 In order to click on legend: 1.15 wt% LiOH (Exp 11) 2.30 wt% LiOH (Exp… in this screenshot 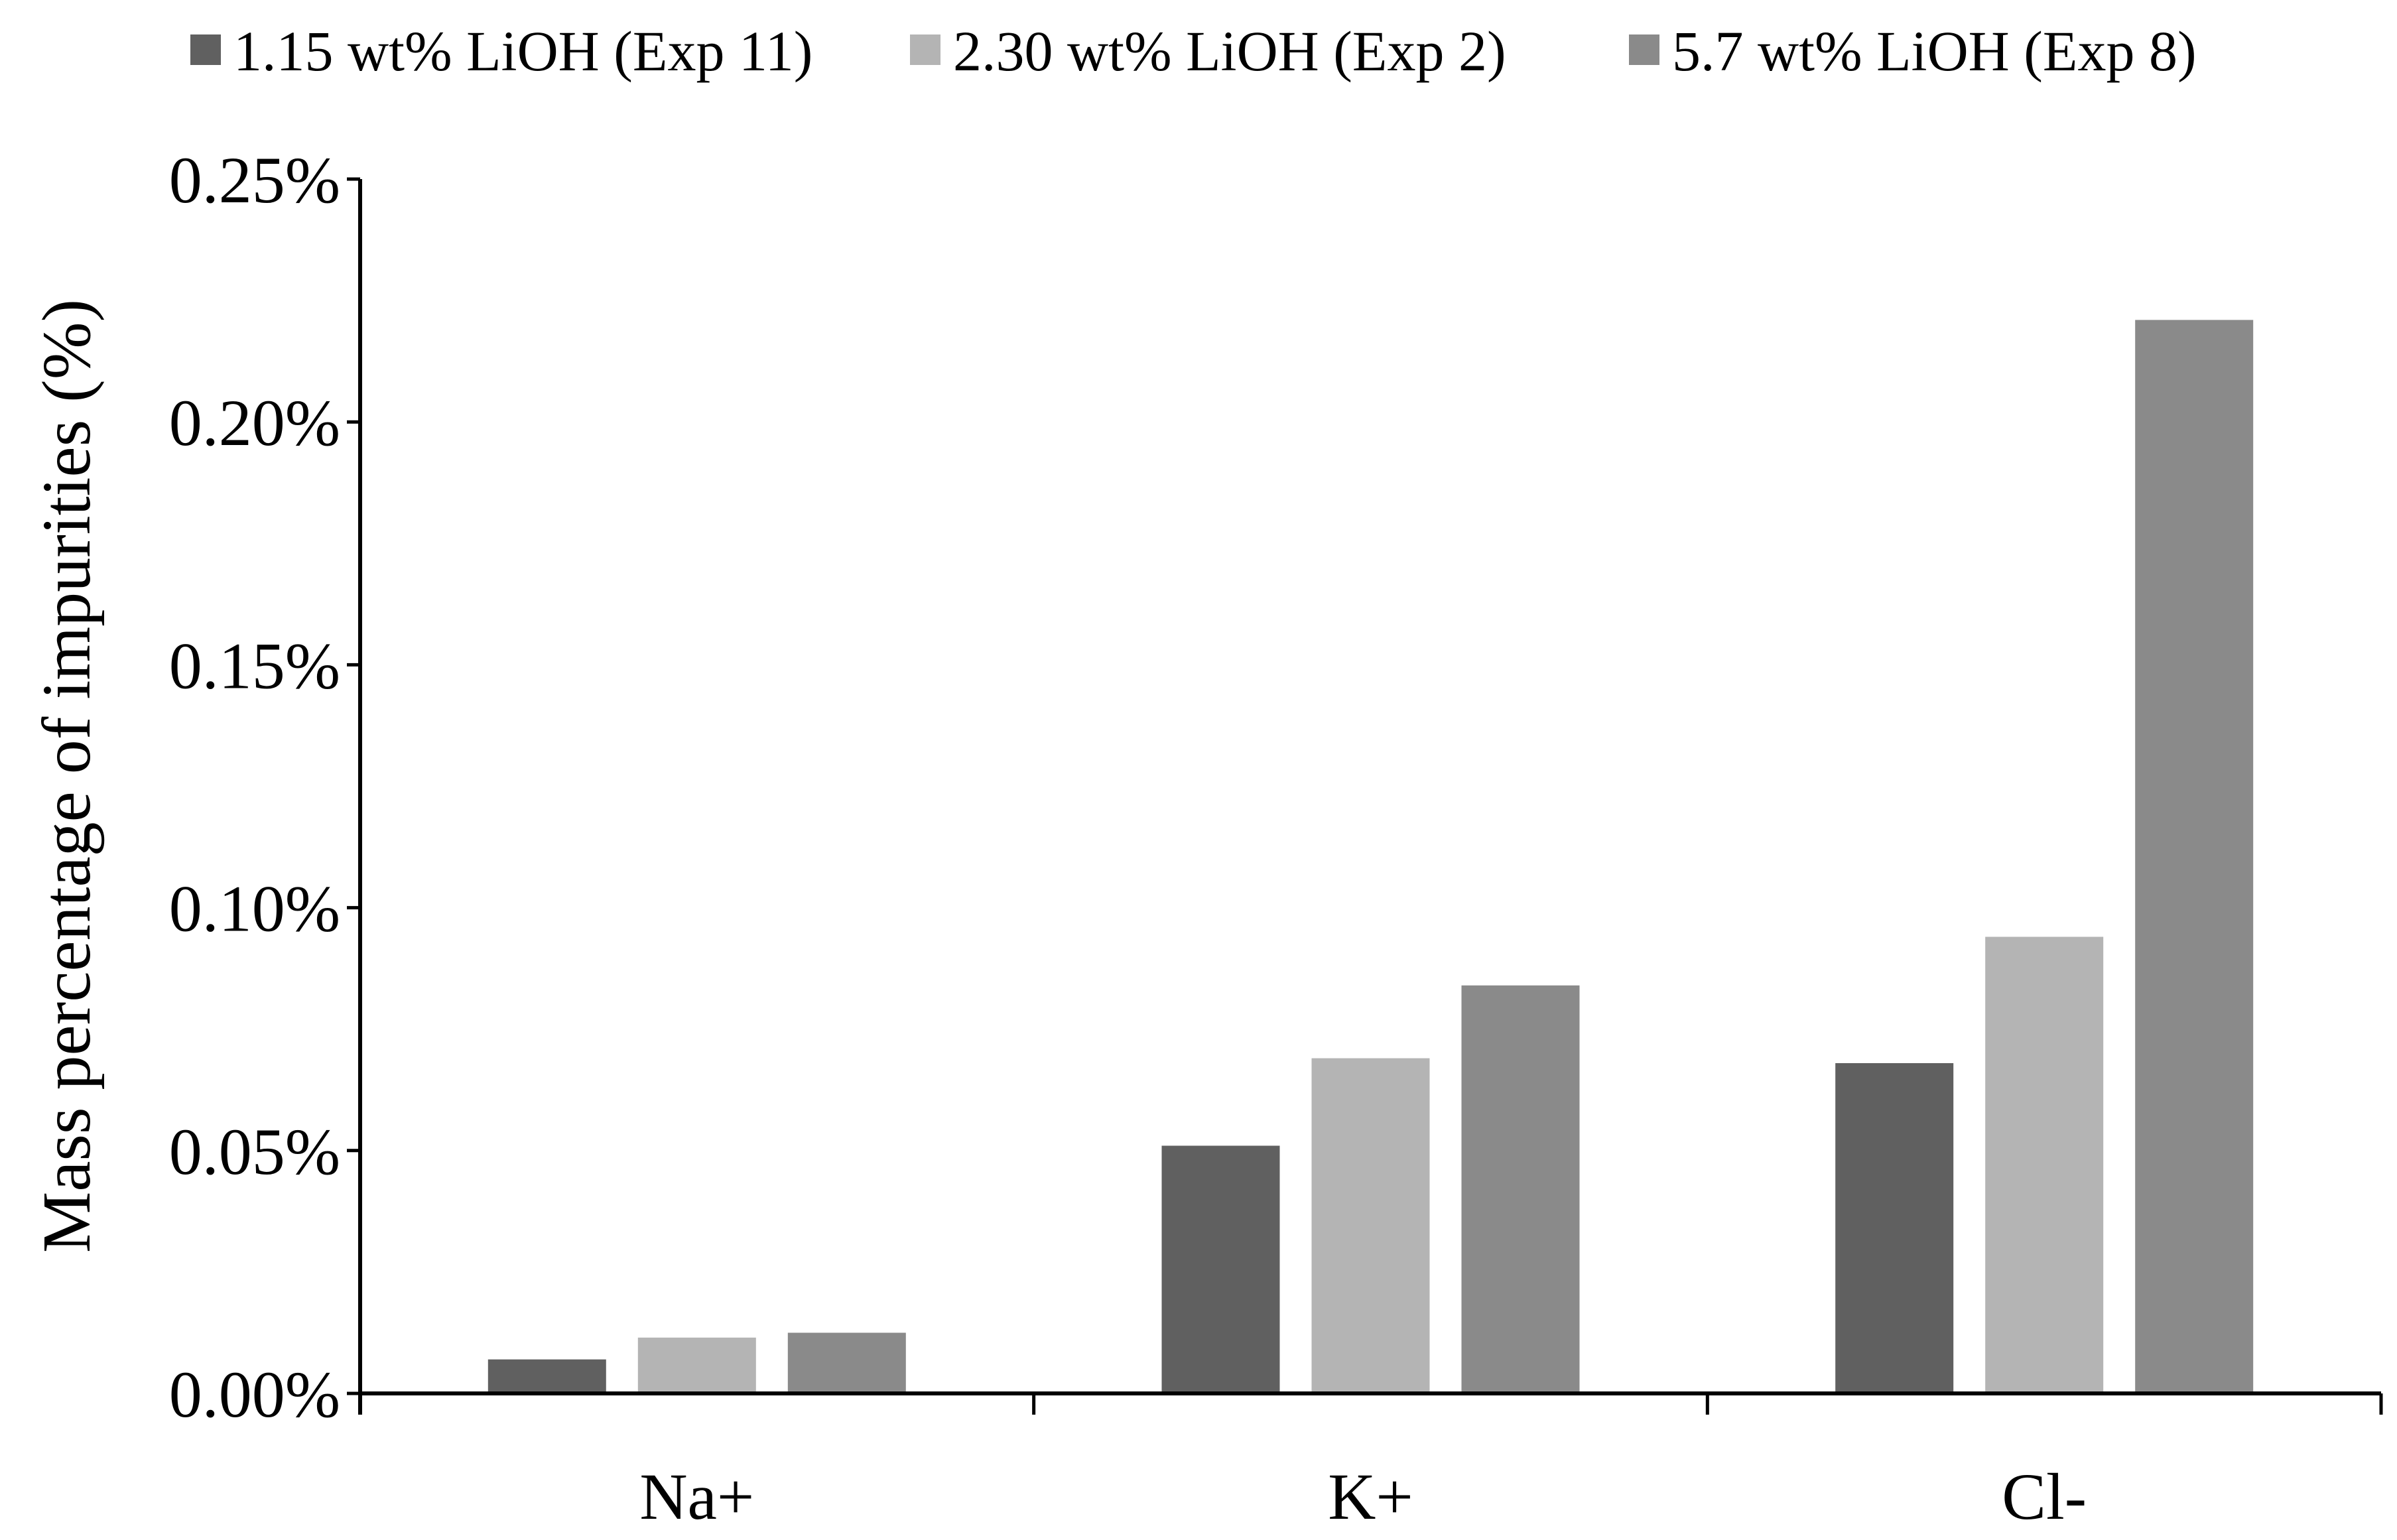, I will do `click(1193, 51)`.